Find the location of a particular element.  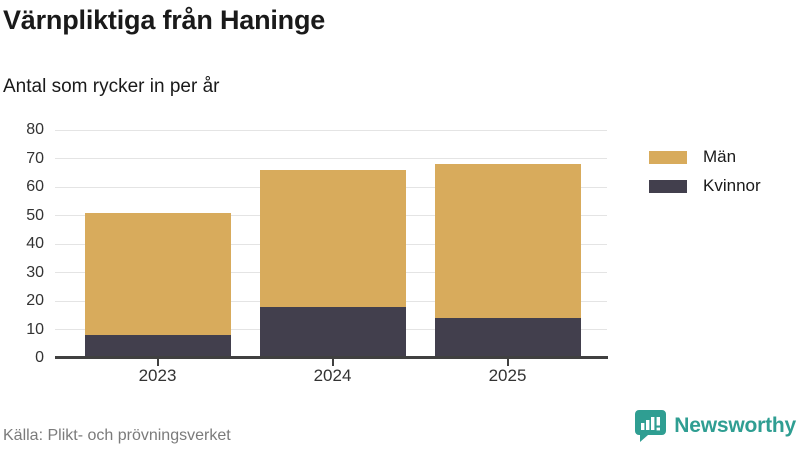

bar-segment-kvinnor-2024 is located at coordinates (332, 332).